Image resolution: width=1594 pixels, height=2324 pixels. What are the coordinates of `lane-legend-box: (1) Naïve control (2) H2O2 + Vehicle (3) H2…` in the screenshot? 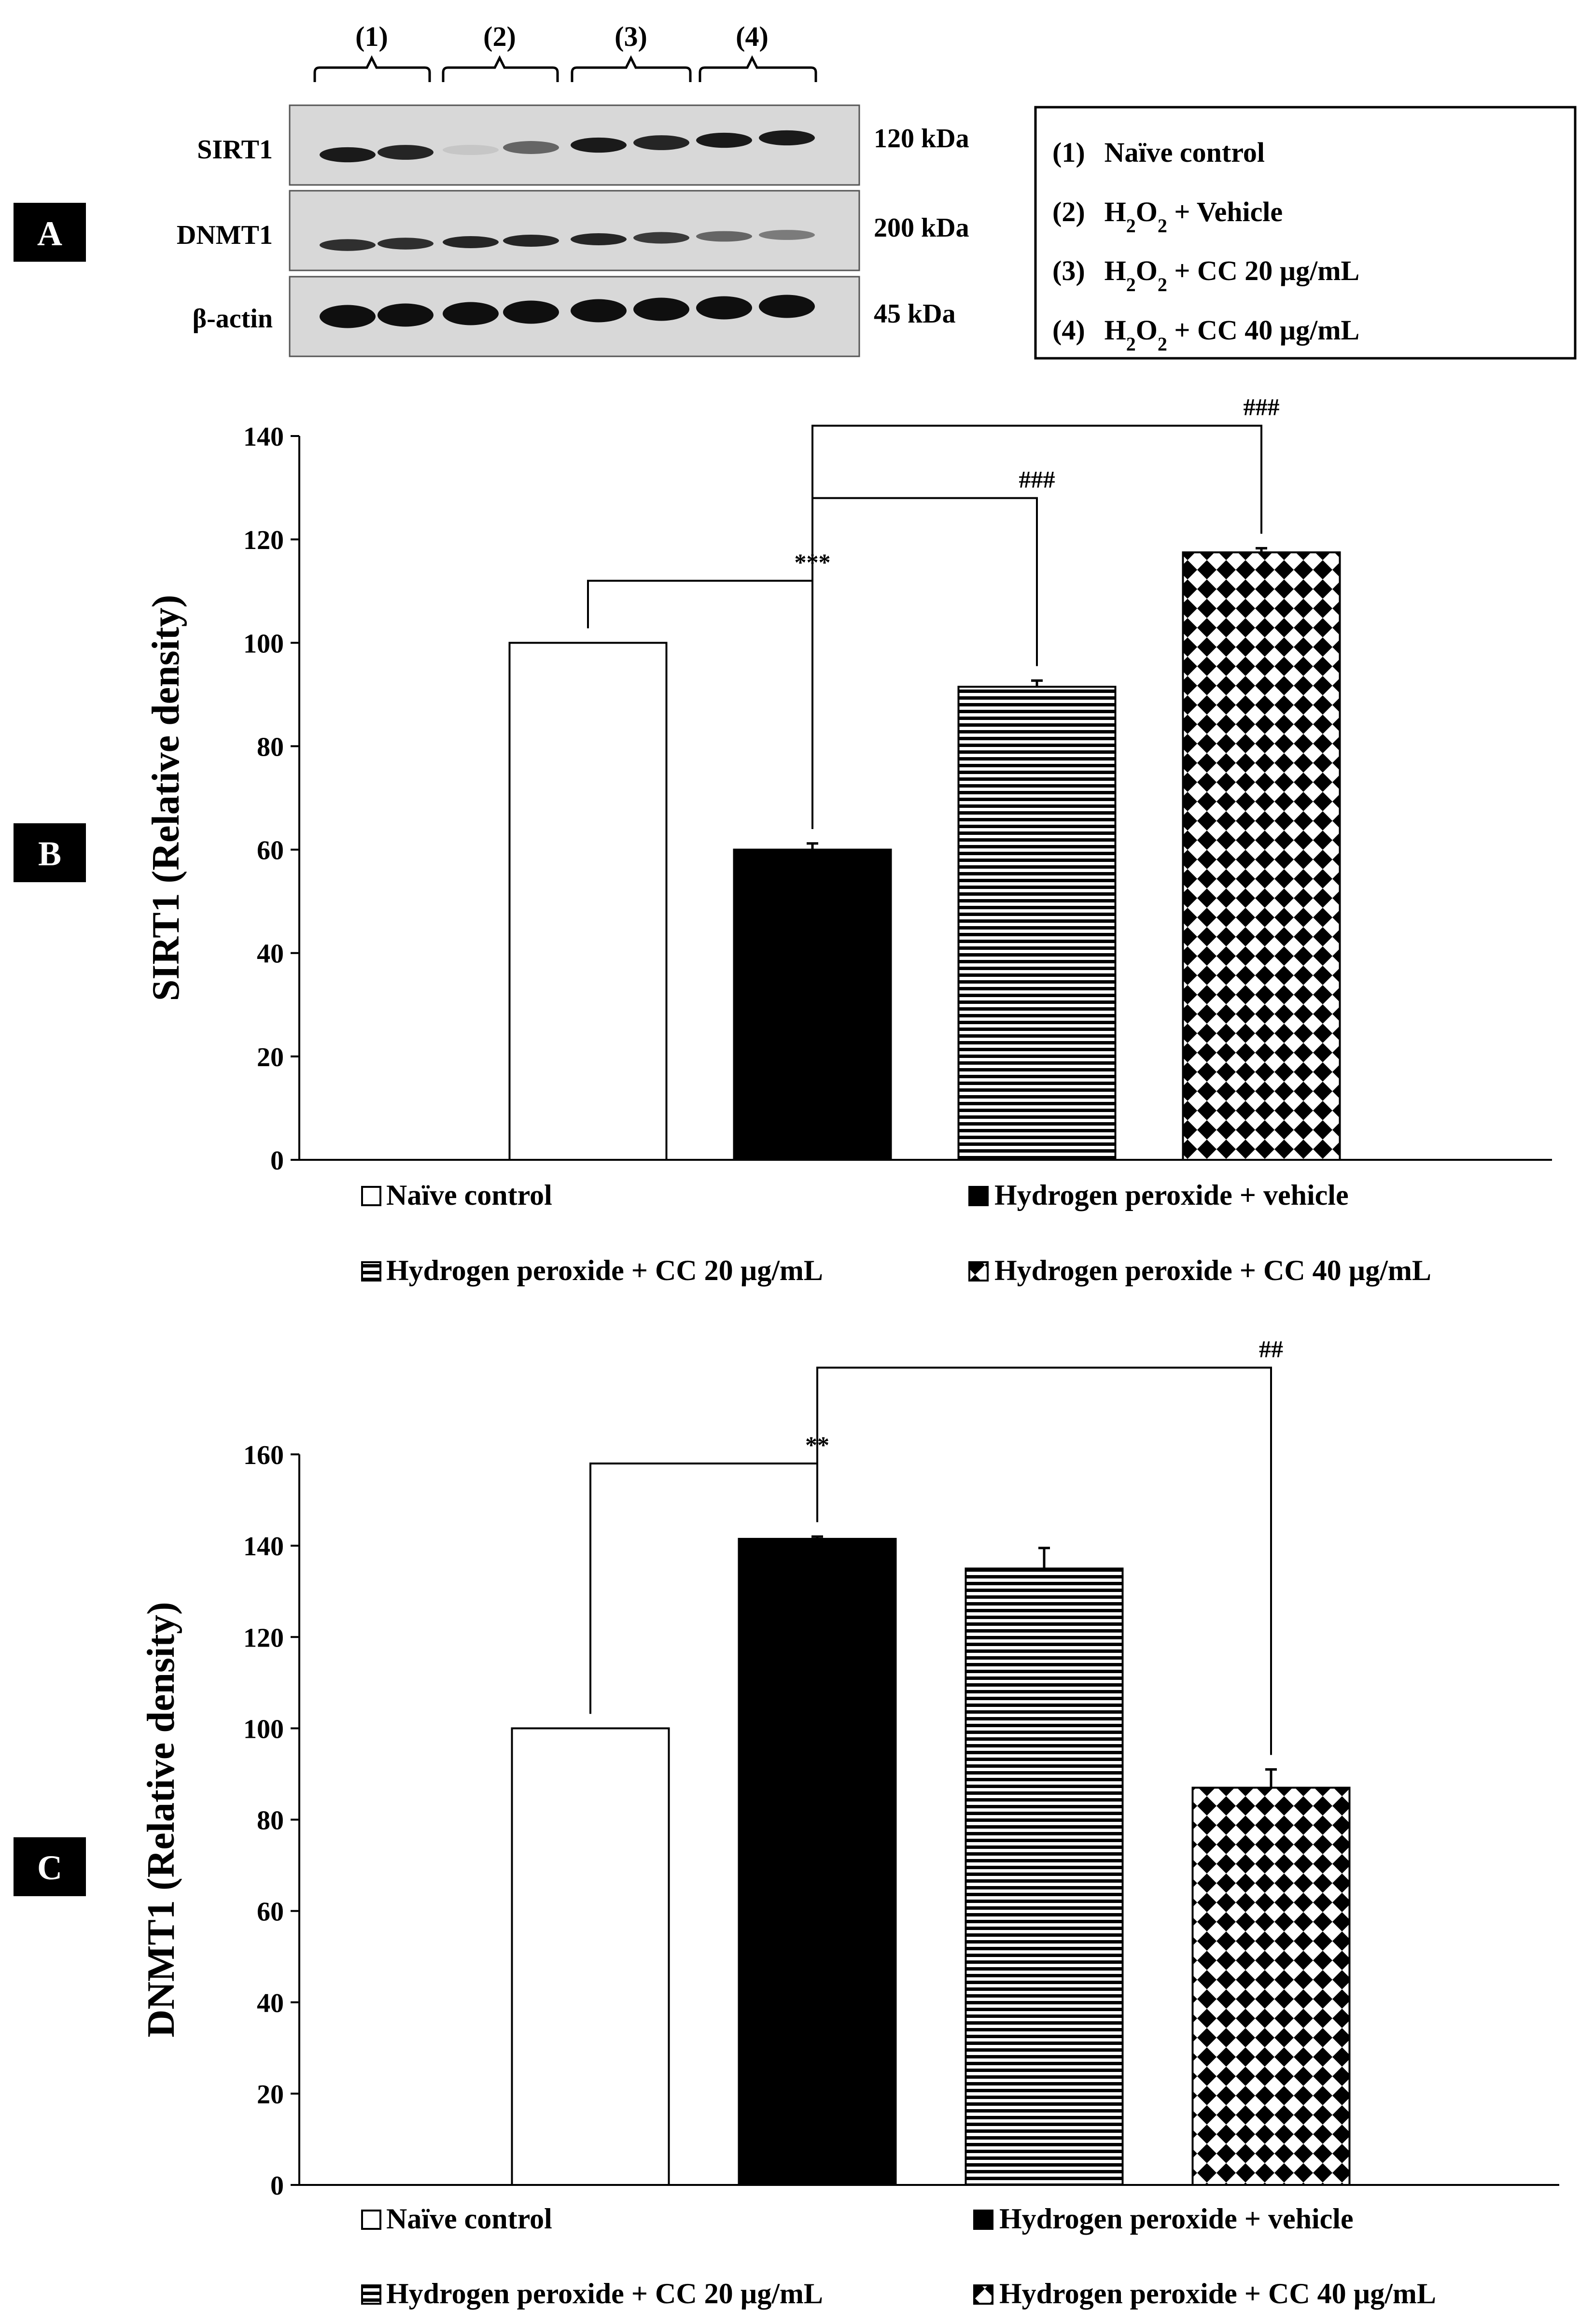 It's located at (1305, 233).